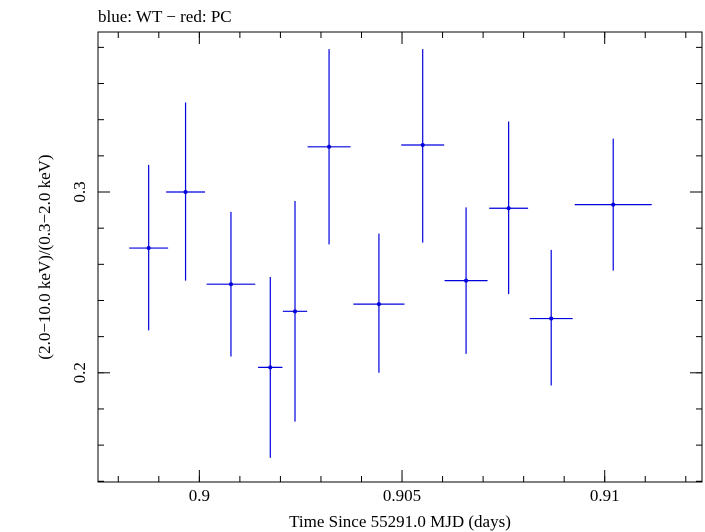 This screenshot has width=705, height=532. I want to click on chart-title: blue: WT − red: PC, so click(165, 16).